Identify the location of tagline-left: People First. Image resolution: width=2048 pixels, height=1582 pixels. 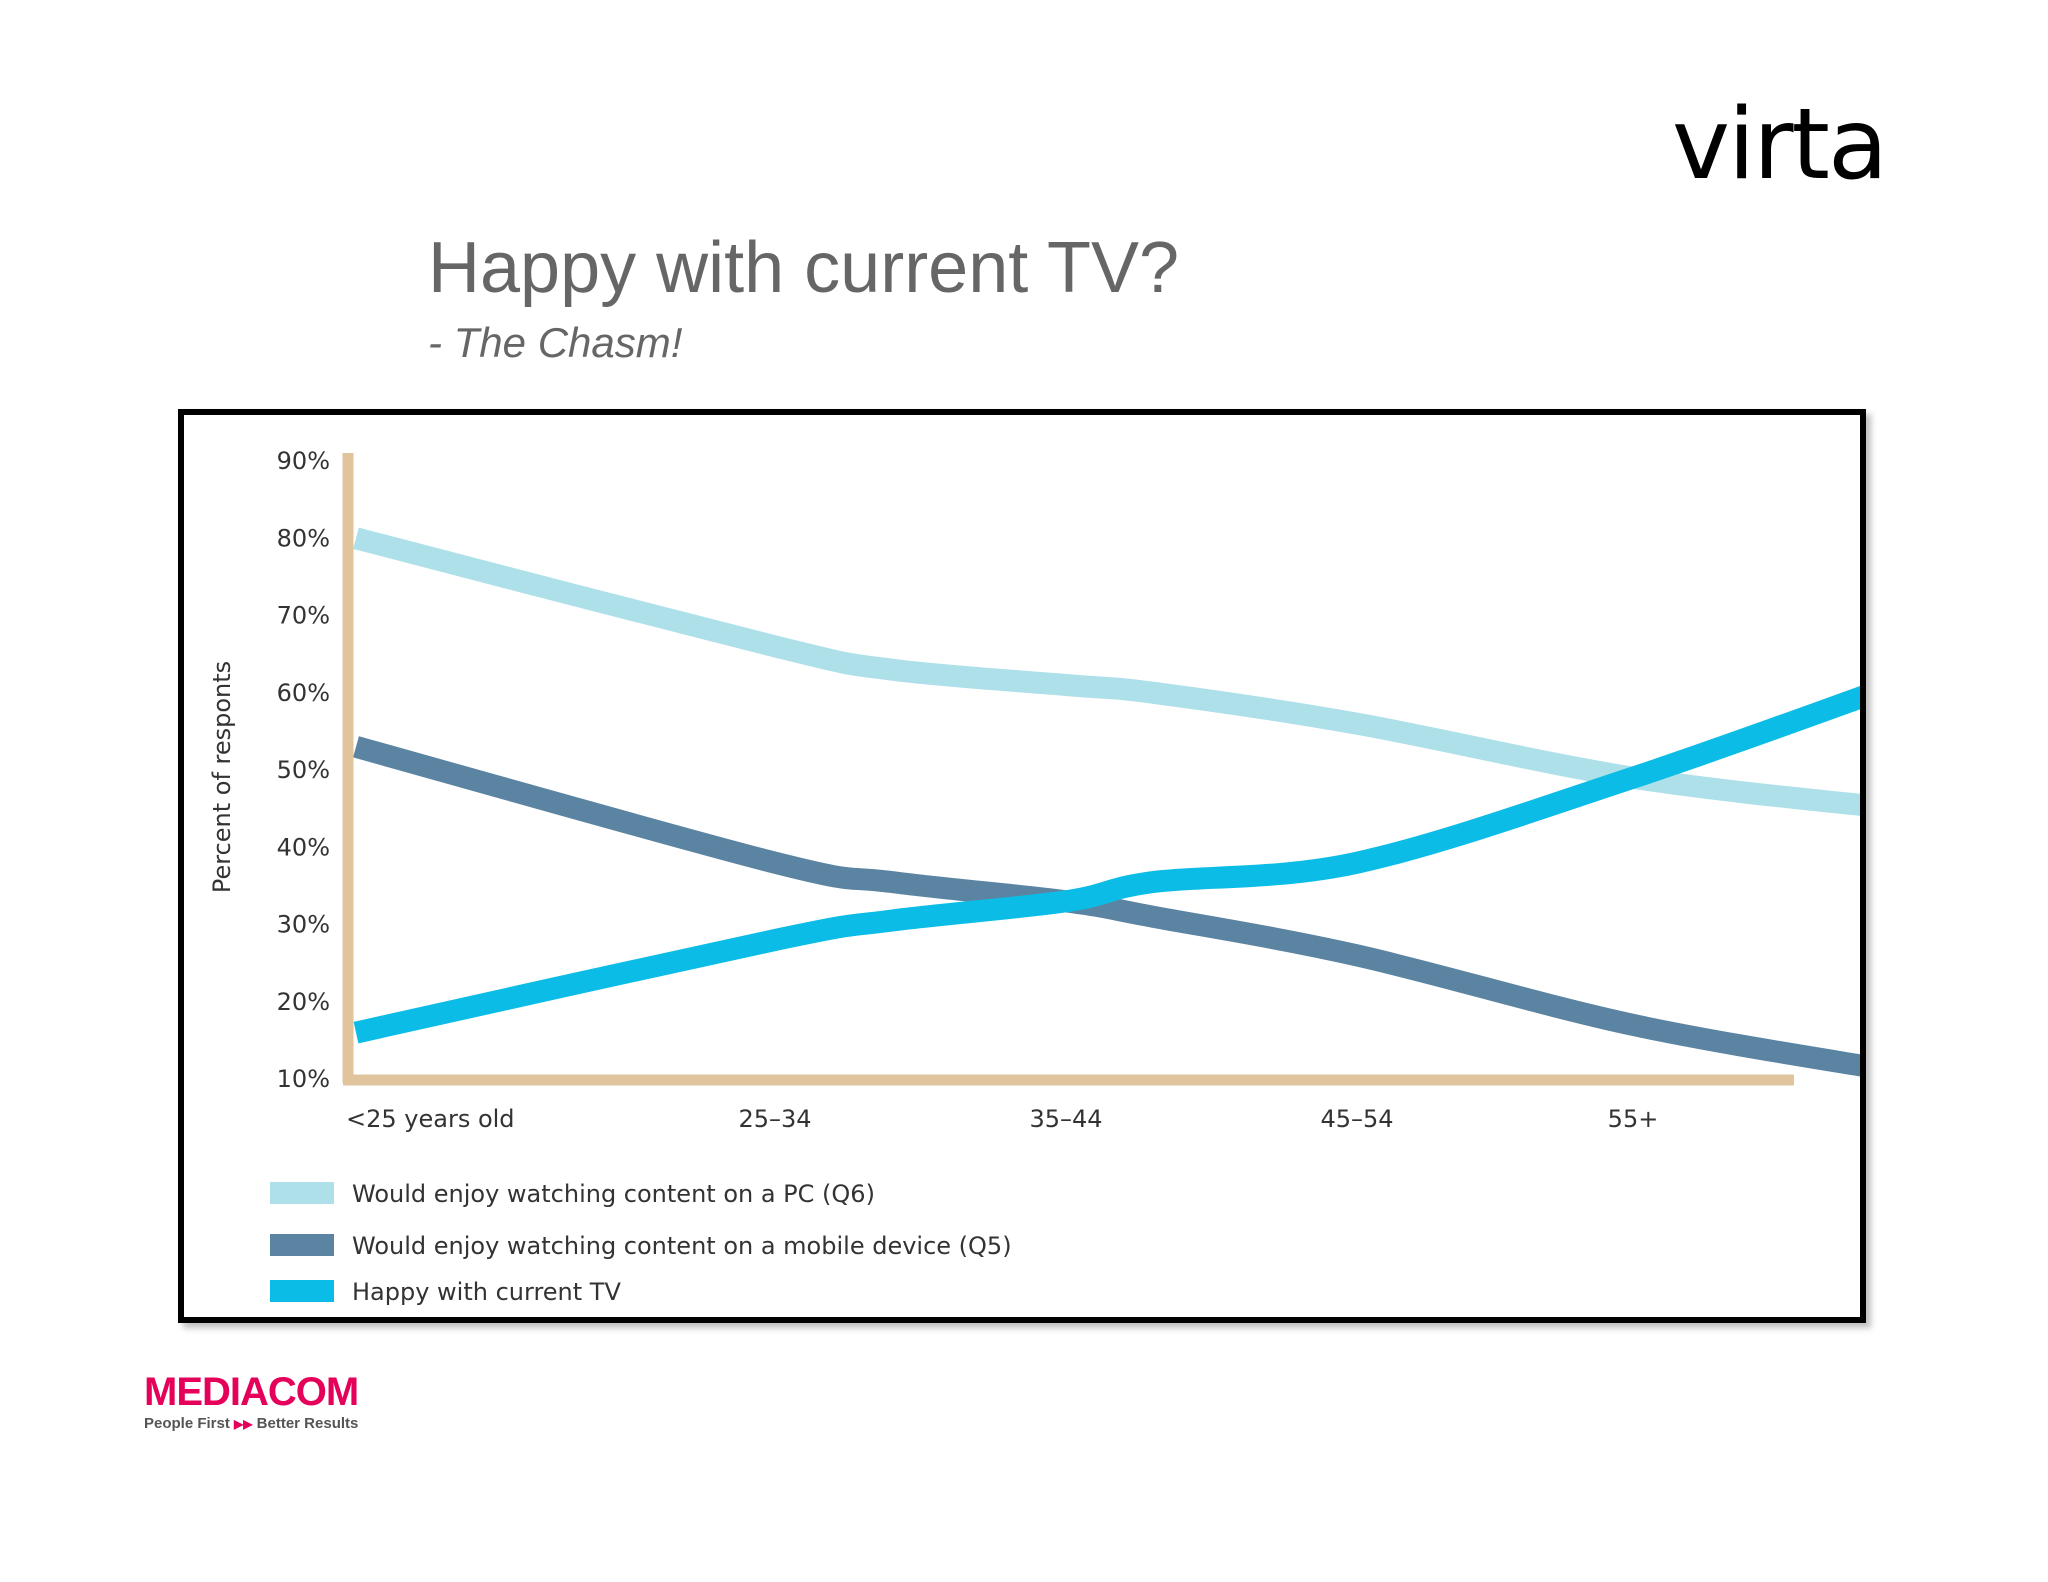
(187, 1423).